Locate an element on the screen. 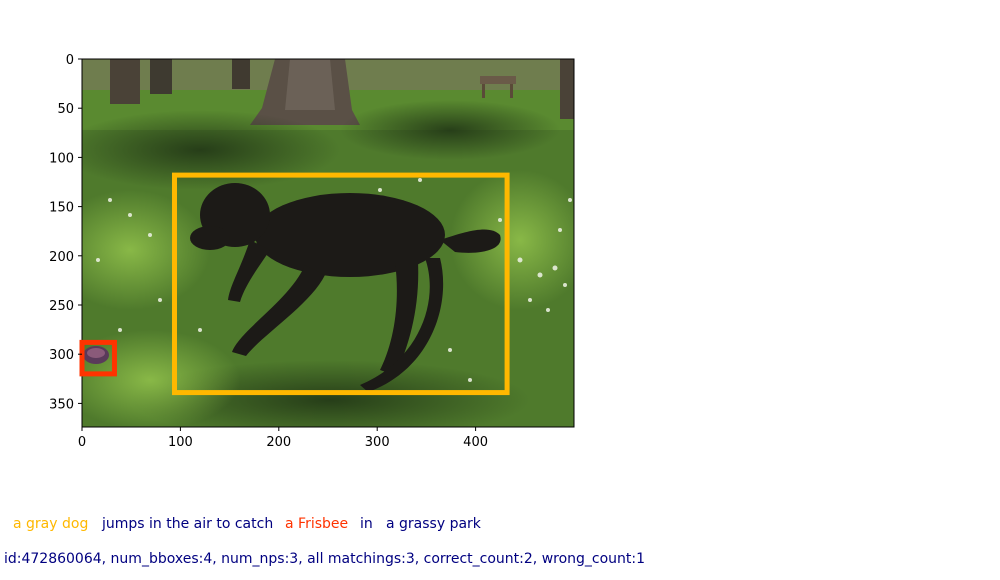 The height and width of the screenshot is (580, 1000). y-tick-label: 350 is located at coordinates (61, 404).